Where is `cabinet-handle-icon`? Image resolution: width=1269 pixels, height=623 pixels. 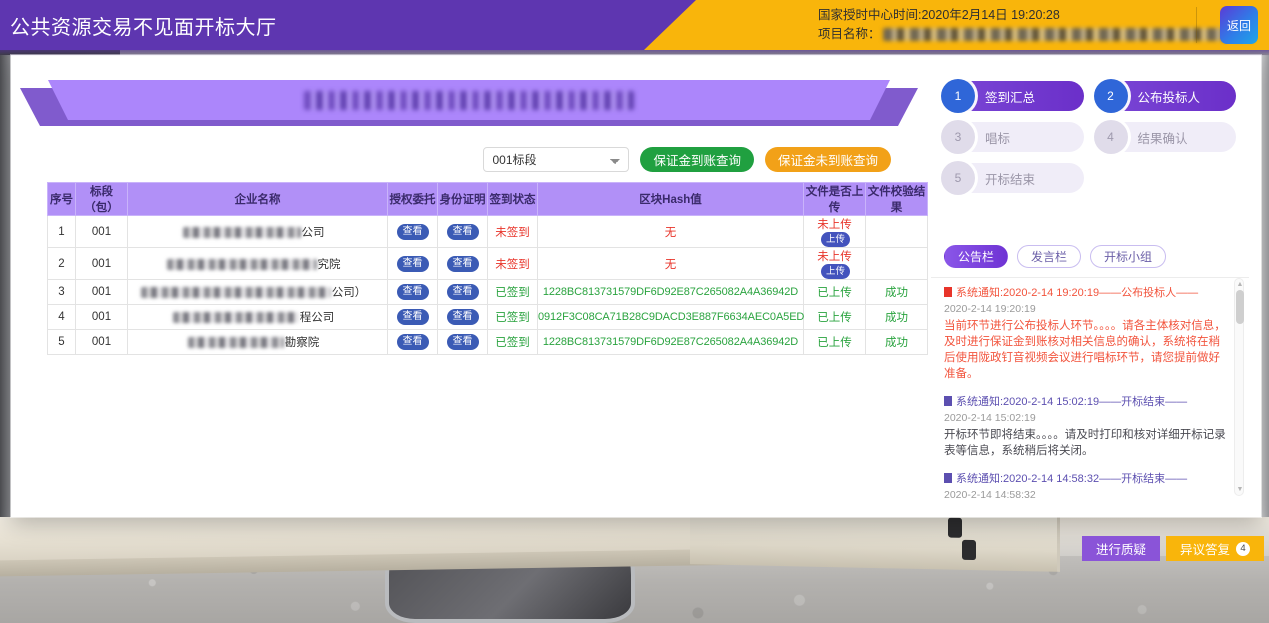 cabinet-handle-icon is located at coordinates (969, 550).